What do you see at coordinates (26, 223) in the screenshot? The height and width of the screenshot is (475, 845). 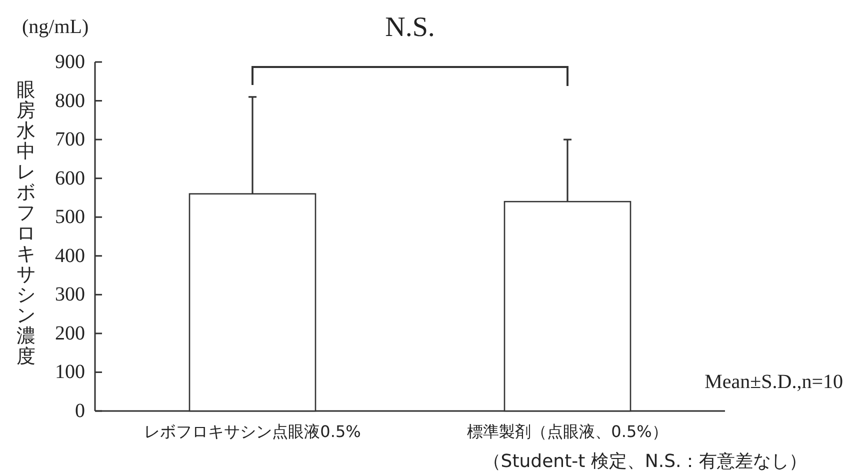 I see `text: 眼房水中レボフロキサシン濃度` at bounding box center [26, 223].